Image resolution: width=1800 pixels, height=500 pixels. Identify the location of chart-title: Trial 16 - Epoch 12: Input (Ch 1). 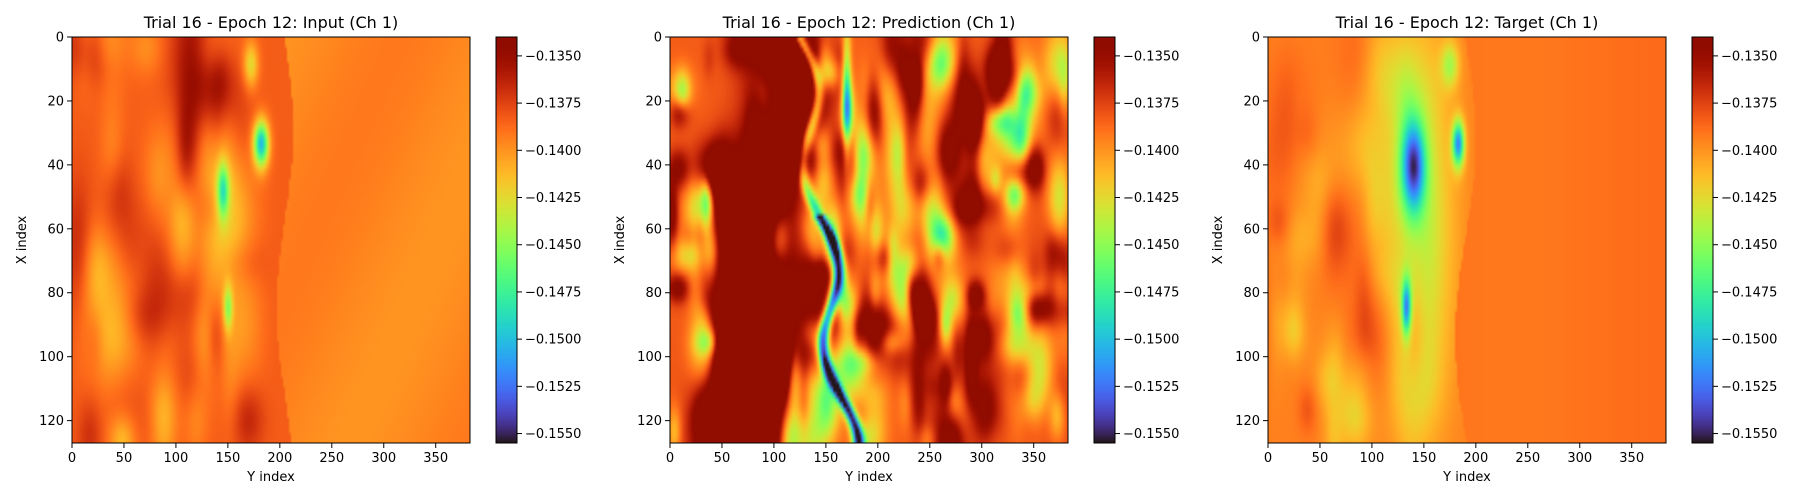
(271, 22).